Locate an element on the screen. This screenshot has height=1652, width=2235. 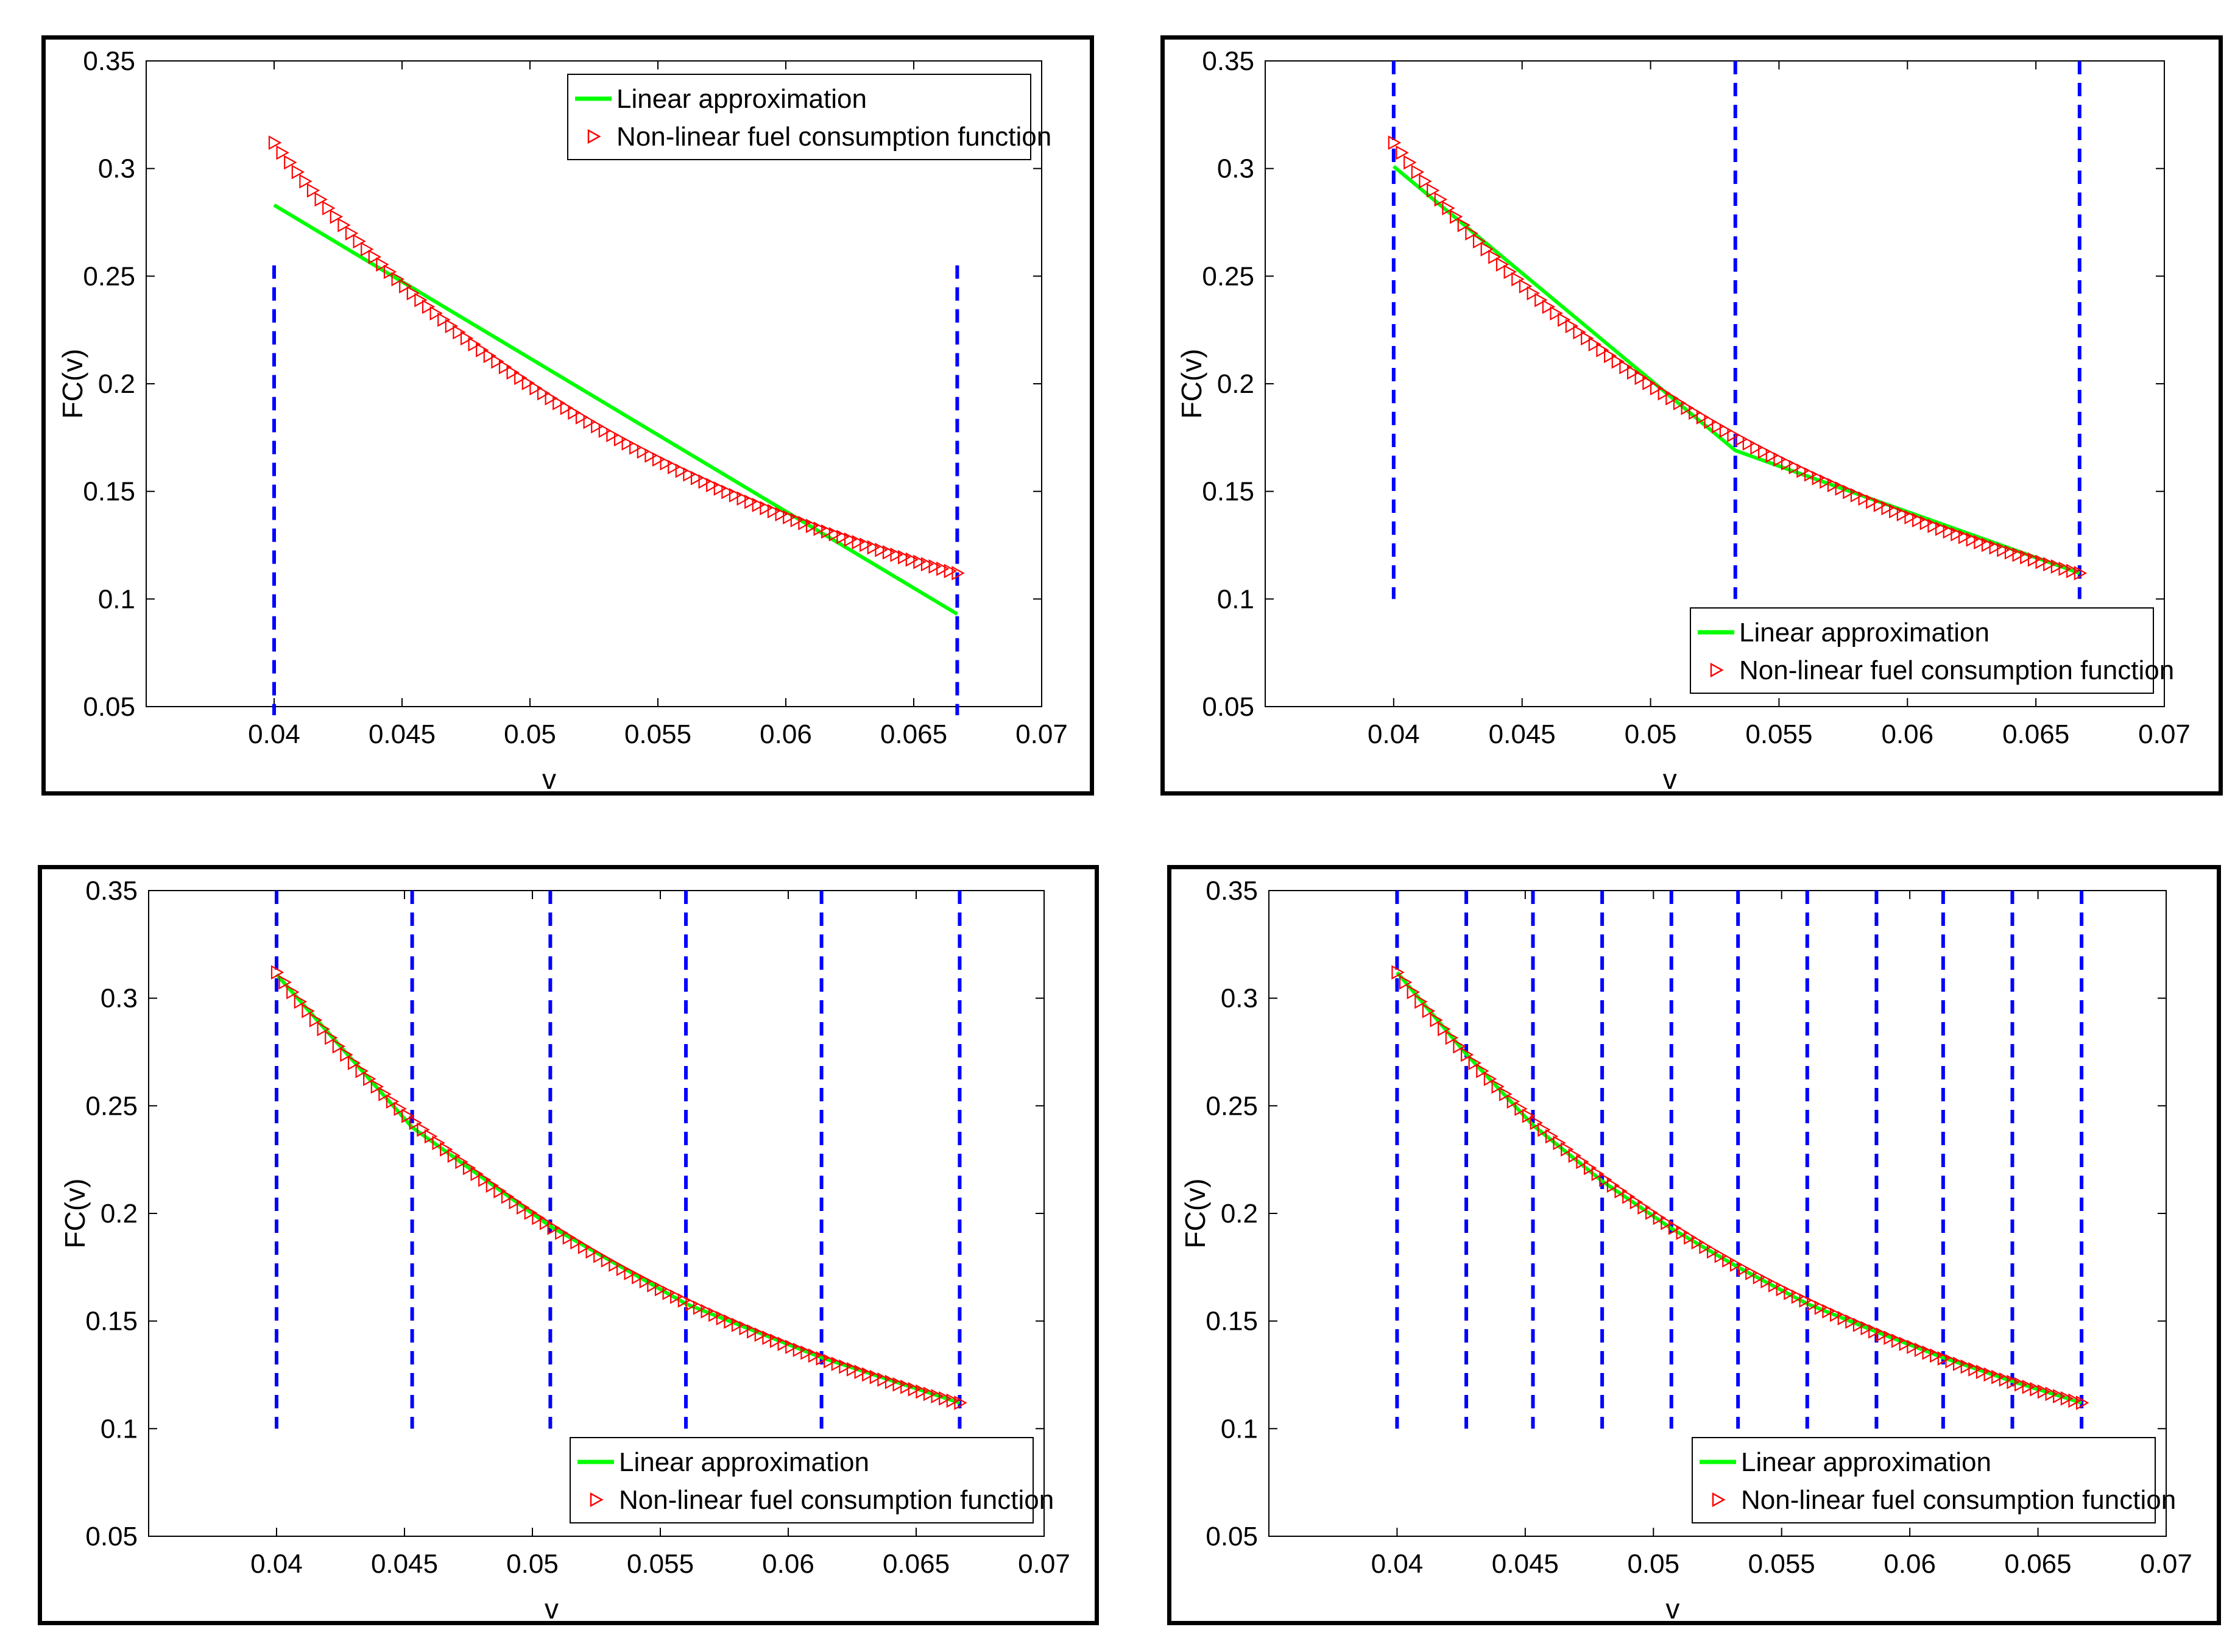
legend-nonlinear-swatch is located at coordinates (1719, 1500).